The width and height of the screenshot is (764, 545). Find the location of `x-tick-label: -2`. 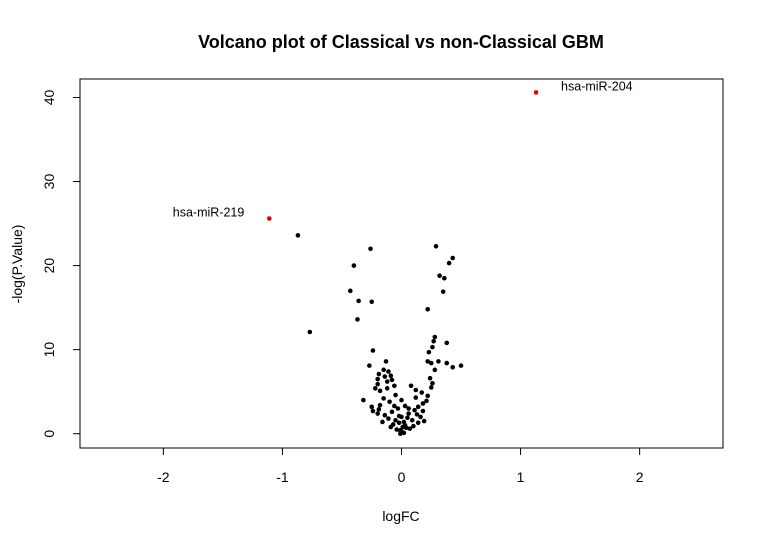

x-tick-label: -2 is located at coordinates (163, 477).